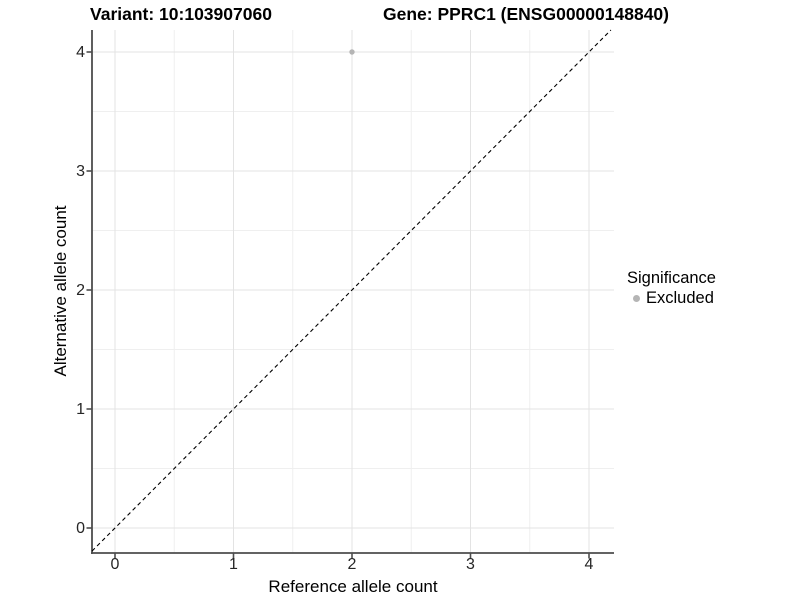 Image resolution: width=800 pixels, height=600 pixels. What do you see at coordinates (80, 52) in the screenshot?
I see `y-tick-label: 4` at bounding box center [80, 52].